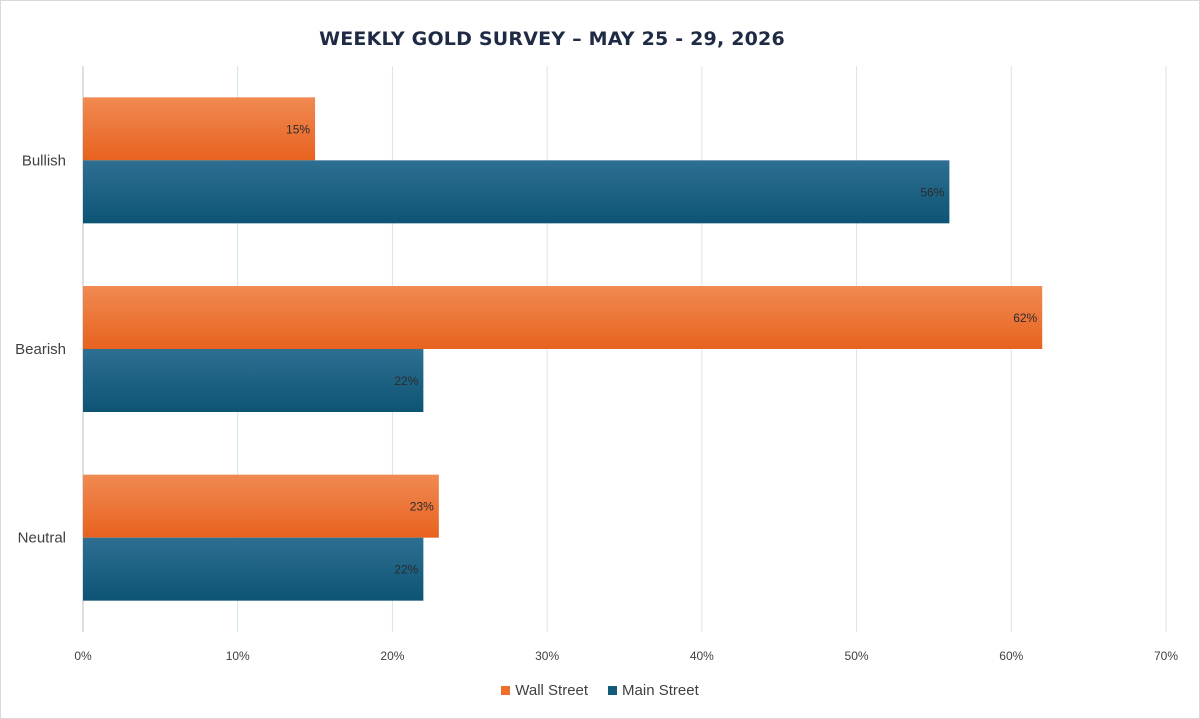 This screenshot has width=1200, height=719. What do you see at coordinates (298, 129) in the screenshot?
I see `data-label-wall-street-bullish: 15%` at bounding box center [298, 129].